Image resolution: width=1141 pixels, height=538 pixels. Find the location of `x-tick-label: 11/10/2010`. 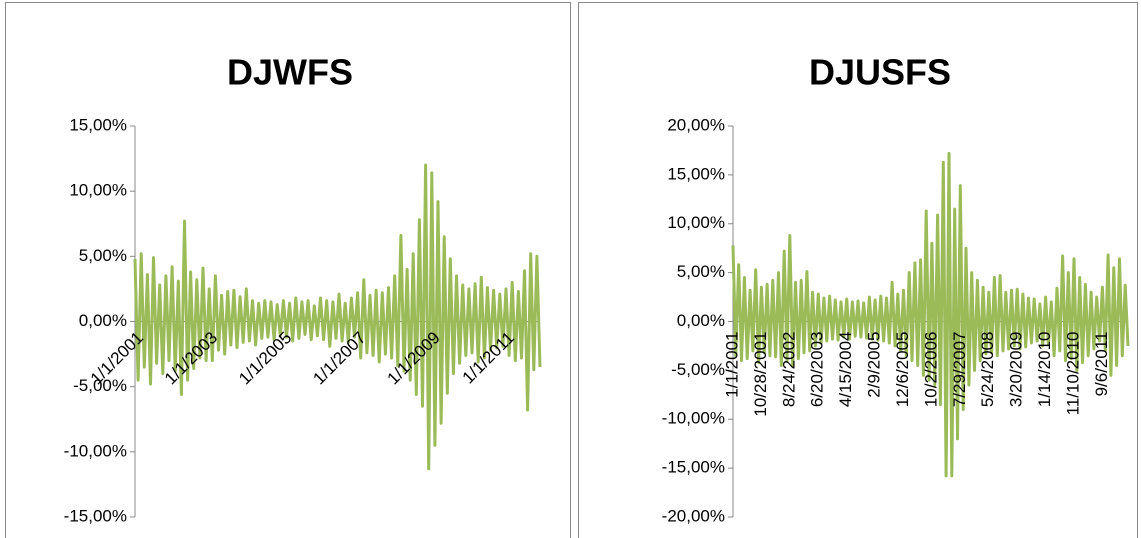

x-tick-label: 11/10/2010 is located at coordinates (1072, 374).